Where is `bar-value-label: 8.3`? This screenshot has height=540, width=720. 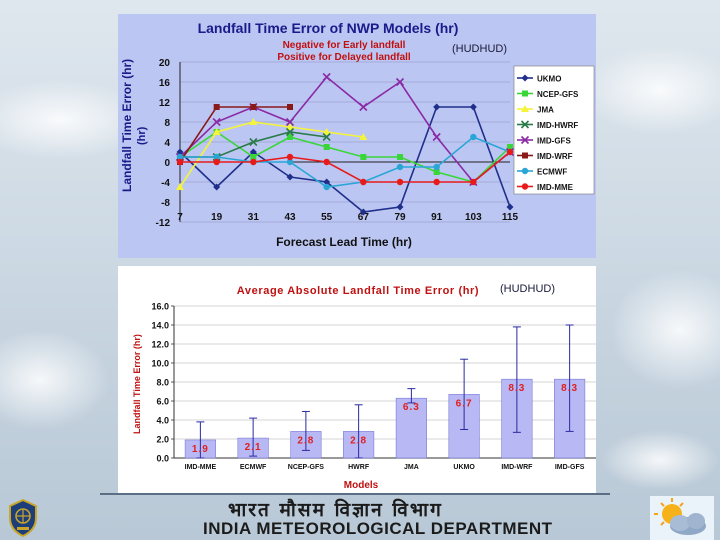
bar-value-label: 8.3 is located at coordinates (569, 388).